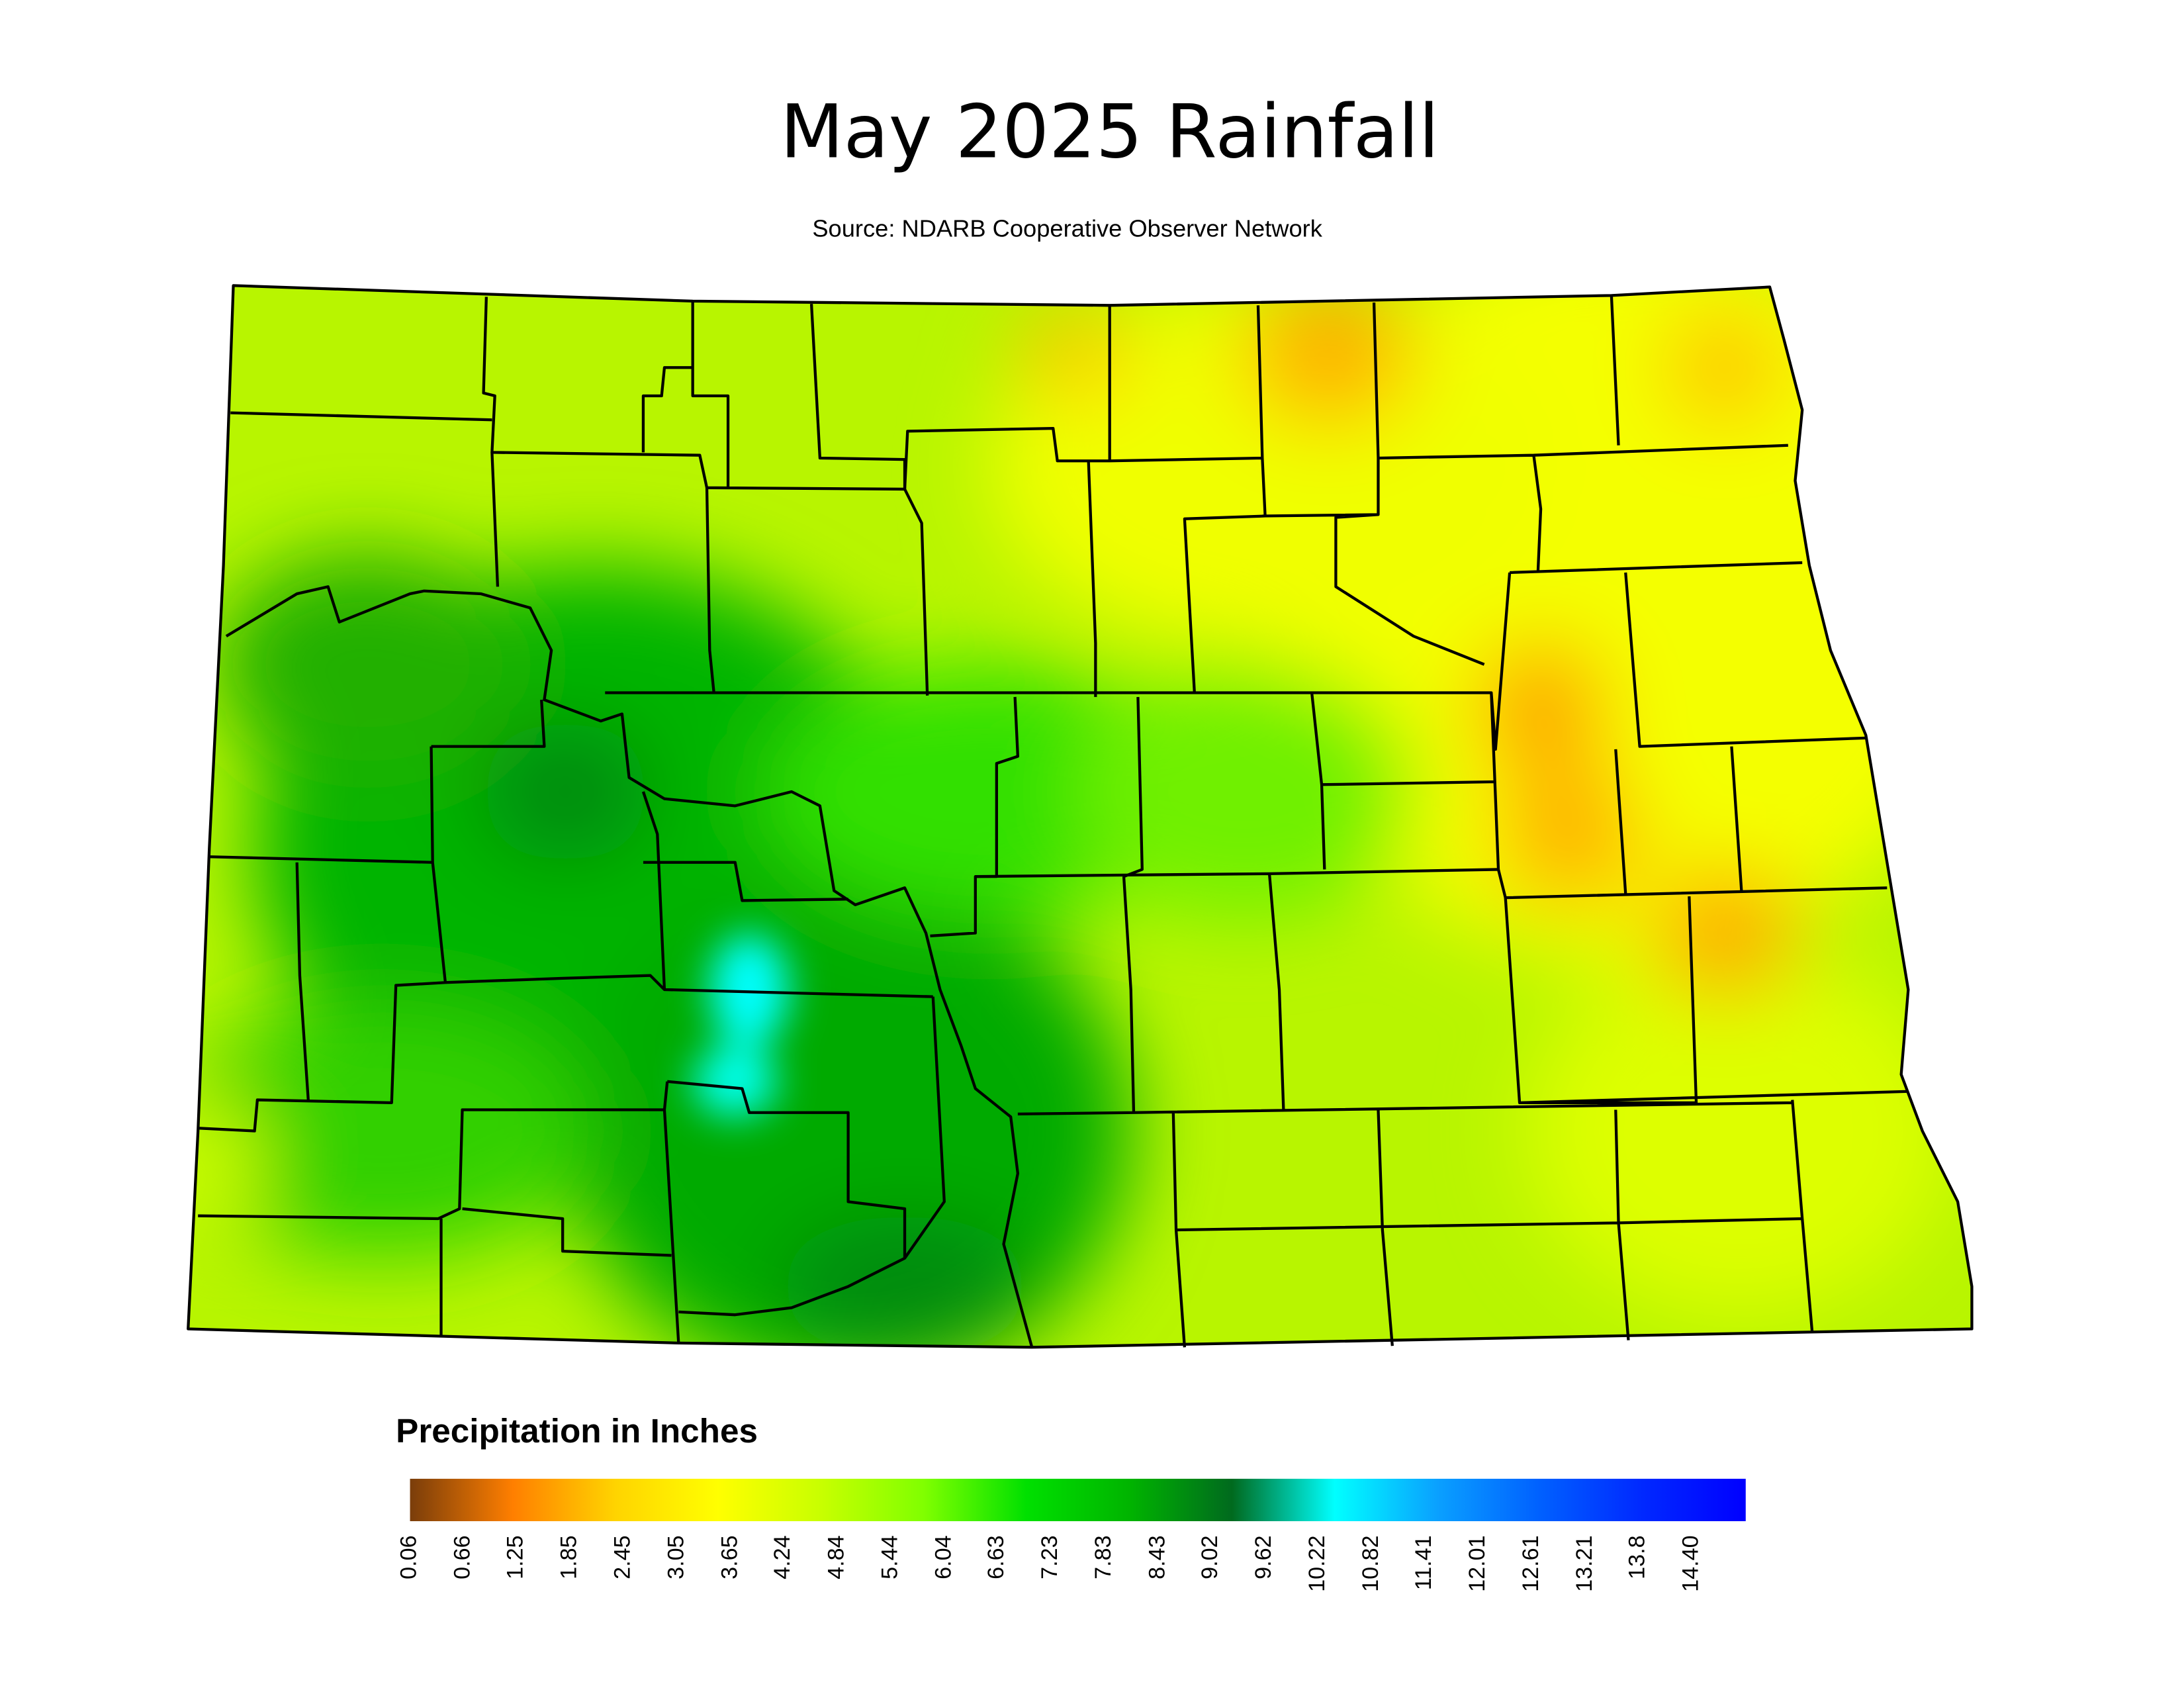  I want to click on colorbar-tick-label: 4.24, so click(782, 1557).